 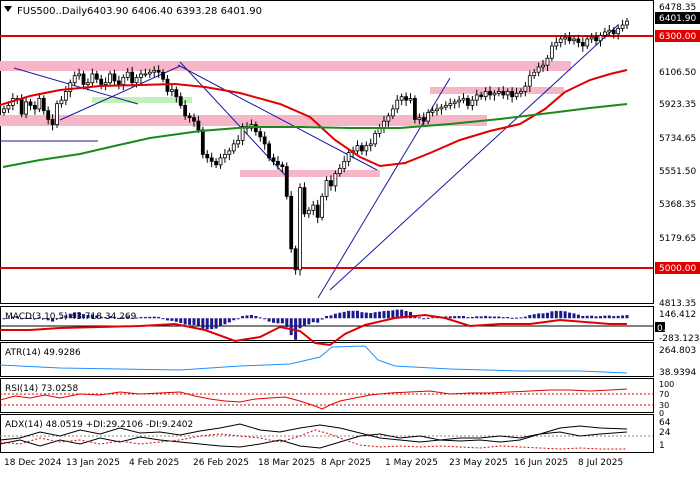 What do you see at coordinates (314, 440) in the screenshot?
I see `di-plus-line` at bounding box center [314, 440].